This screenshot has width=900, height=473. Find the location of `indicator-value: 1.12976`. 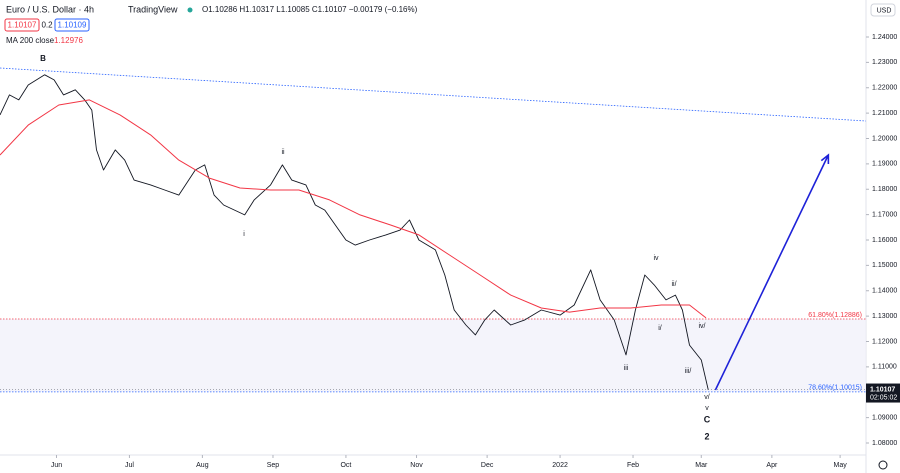

indicator-value: 1.12976 is located at coordinates (68, 40).